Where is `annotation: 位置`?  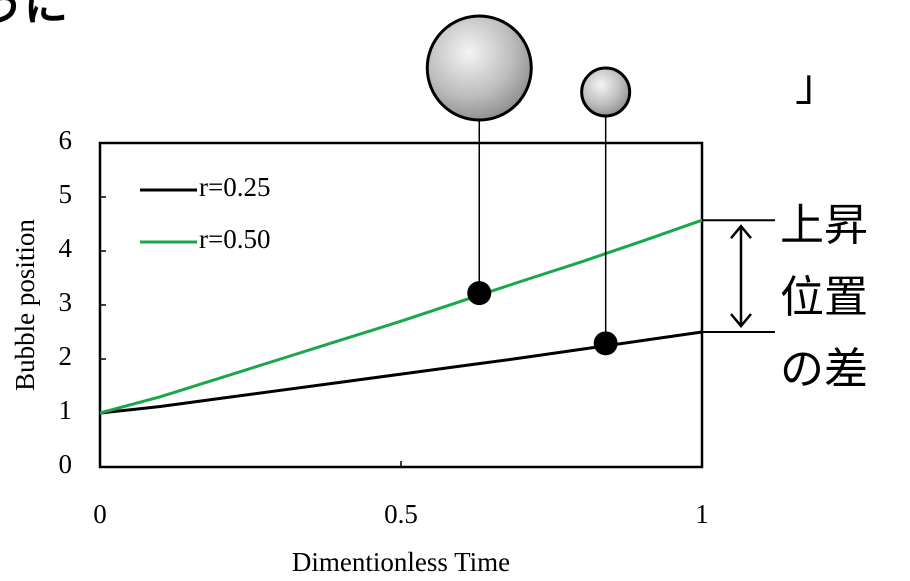
annotation: 位置 is located at coordinates (824, 297).